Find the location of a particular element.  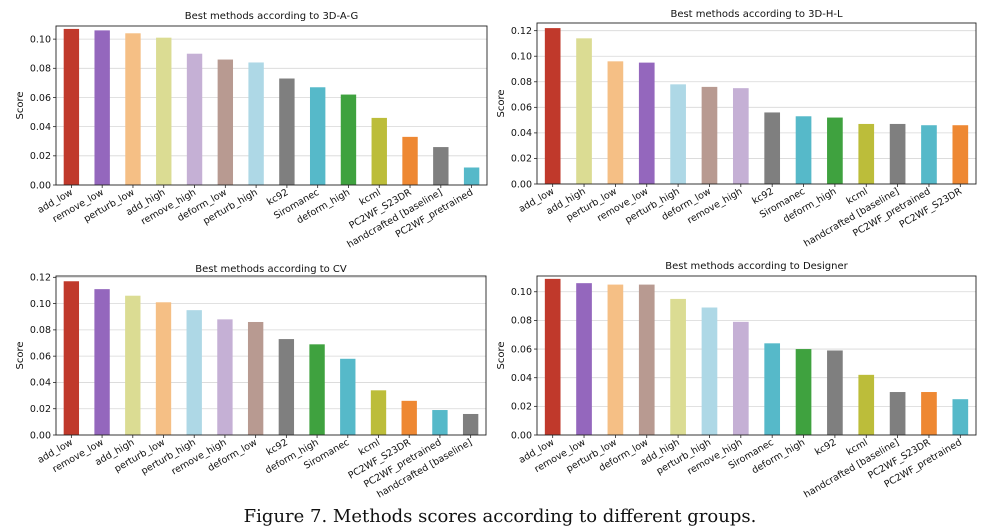

chart-title: Best methods according to CV is located at coordinates (271, 269).